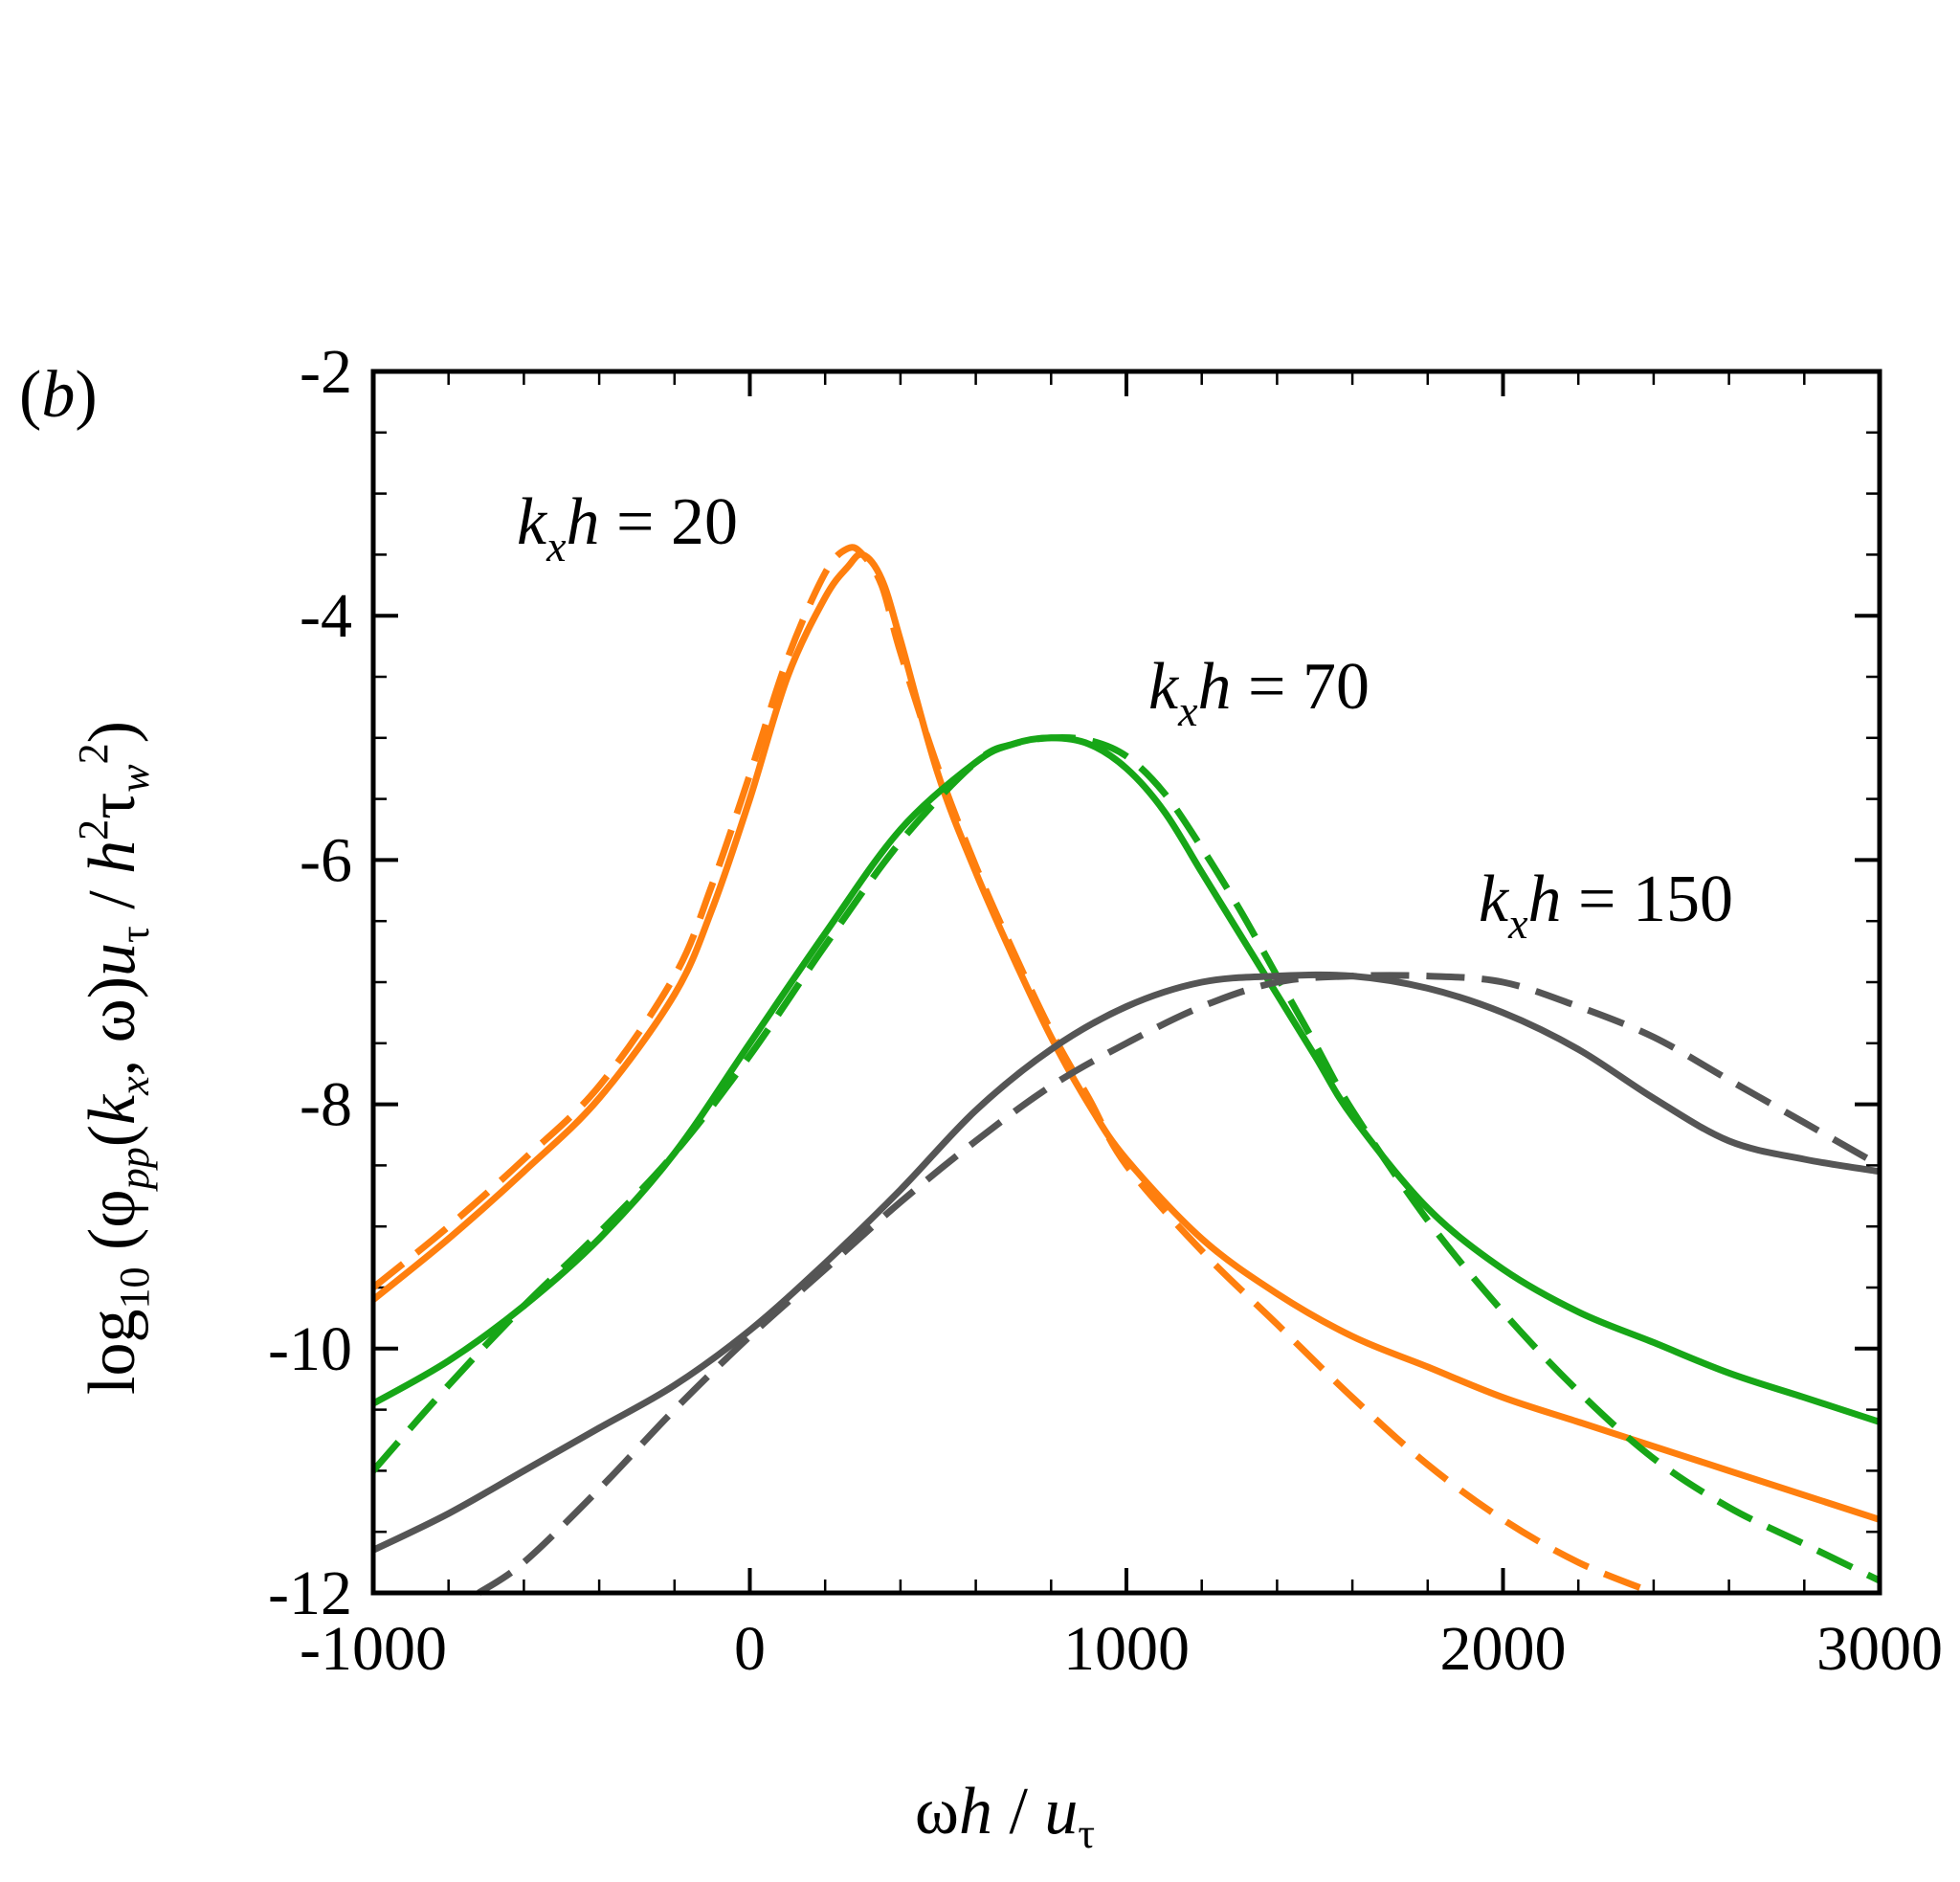 This screenshot has height=1882, width=1960. I want to click on y-tick-label: -12, so click(310, 1593).